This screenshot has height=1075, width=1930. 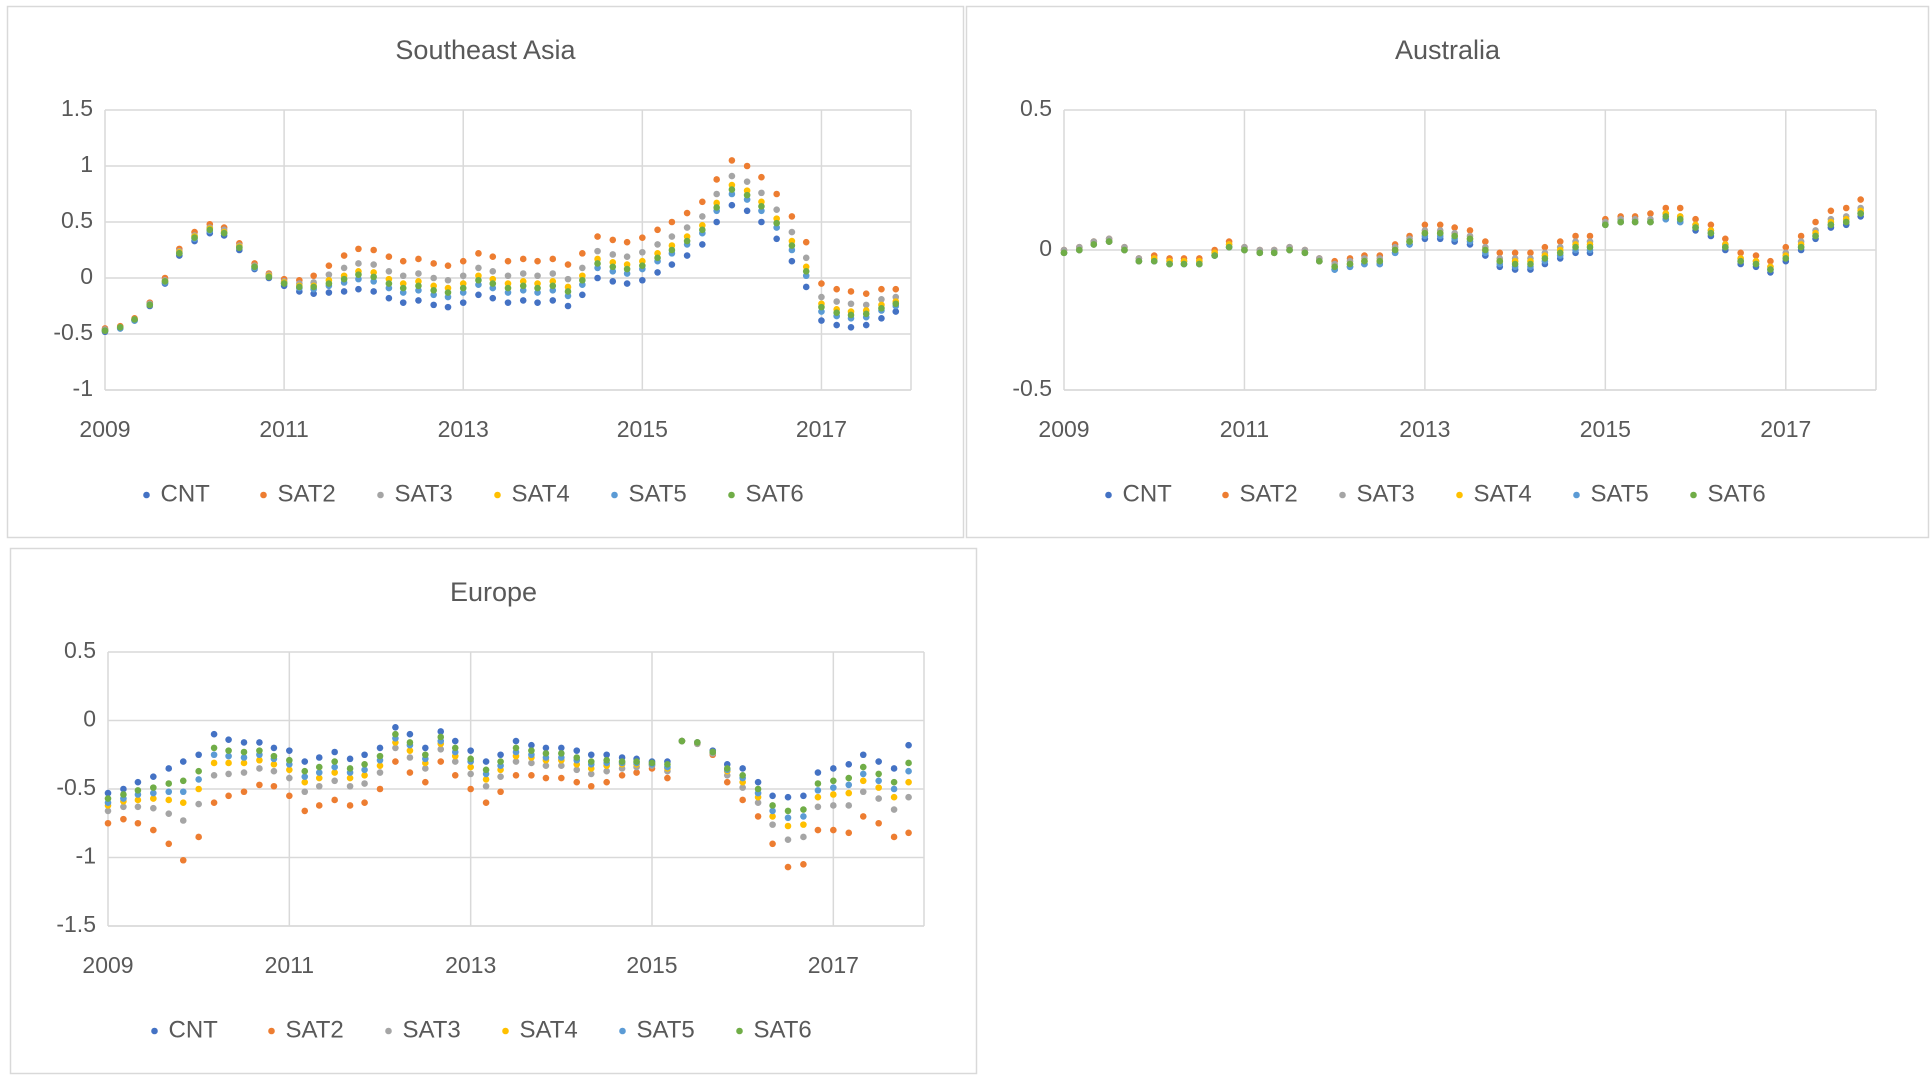 What do you see at coordinates (549, 1029) in the screenshot?
I see `legend-label: SAT4` at bounding box center [549, 1029].